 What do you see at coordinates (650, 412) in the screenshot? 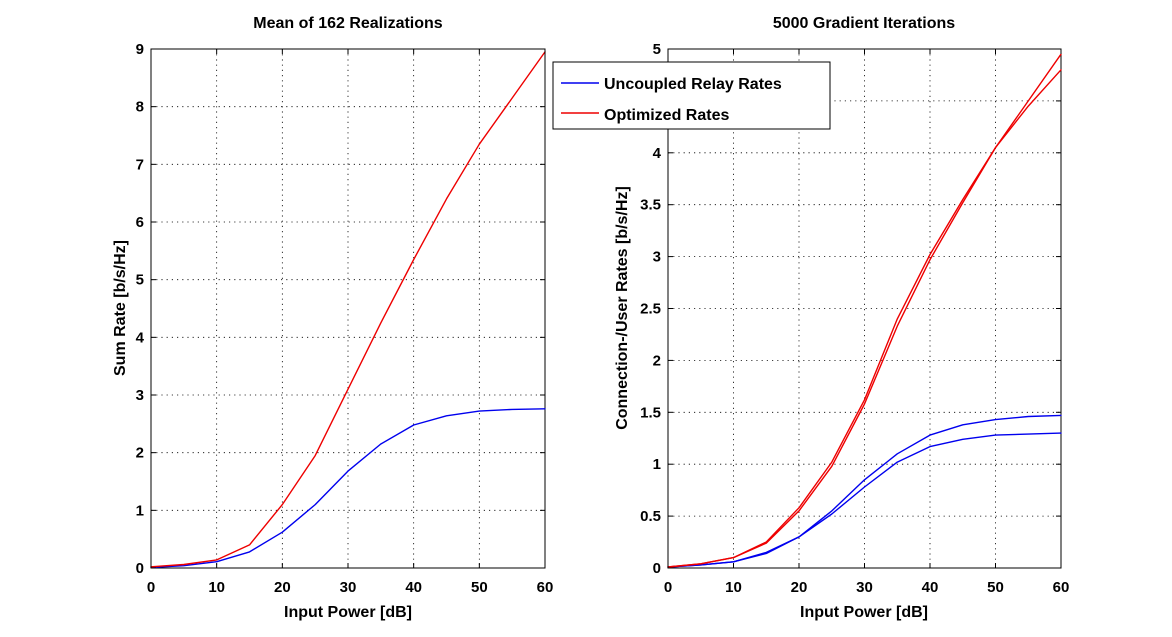
I see `plot-right-ytick-label-3: 1.5` at bounding box center [650, 412].